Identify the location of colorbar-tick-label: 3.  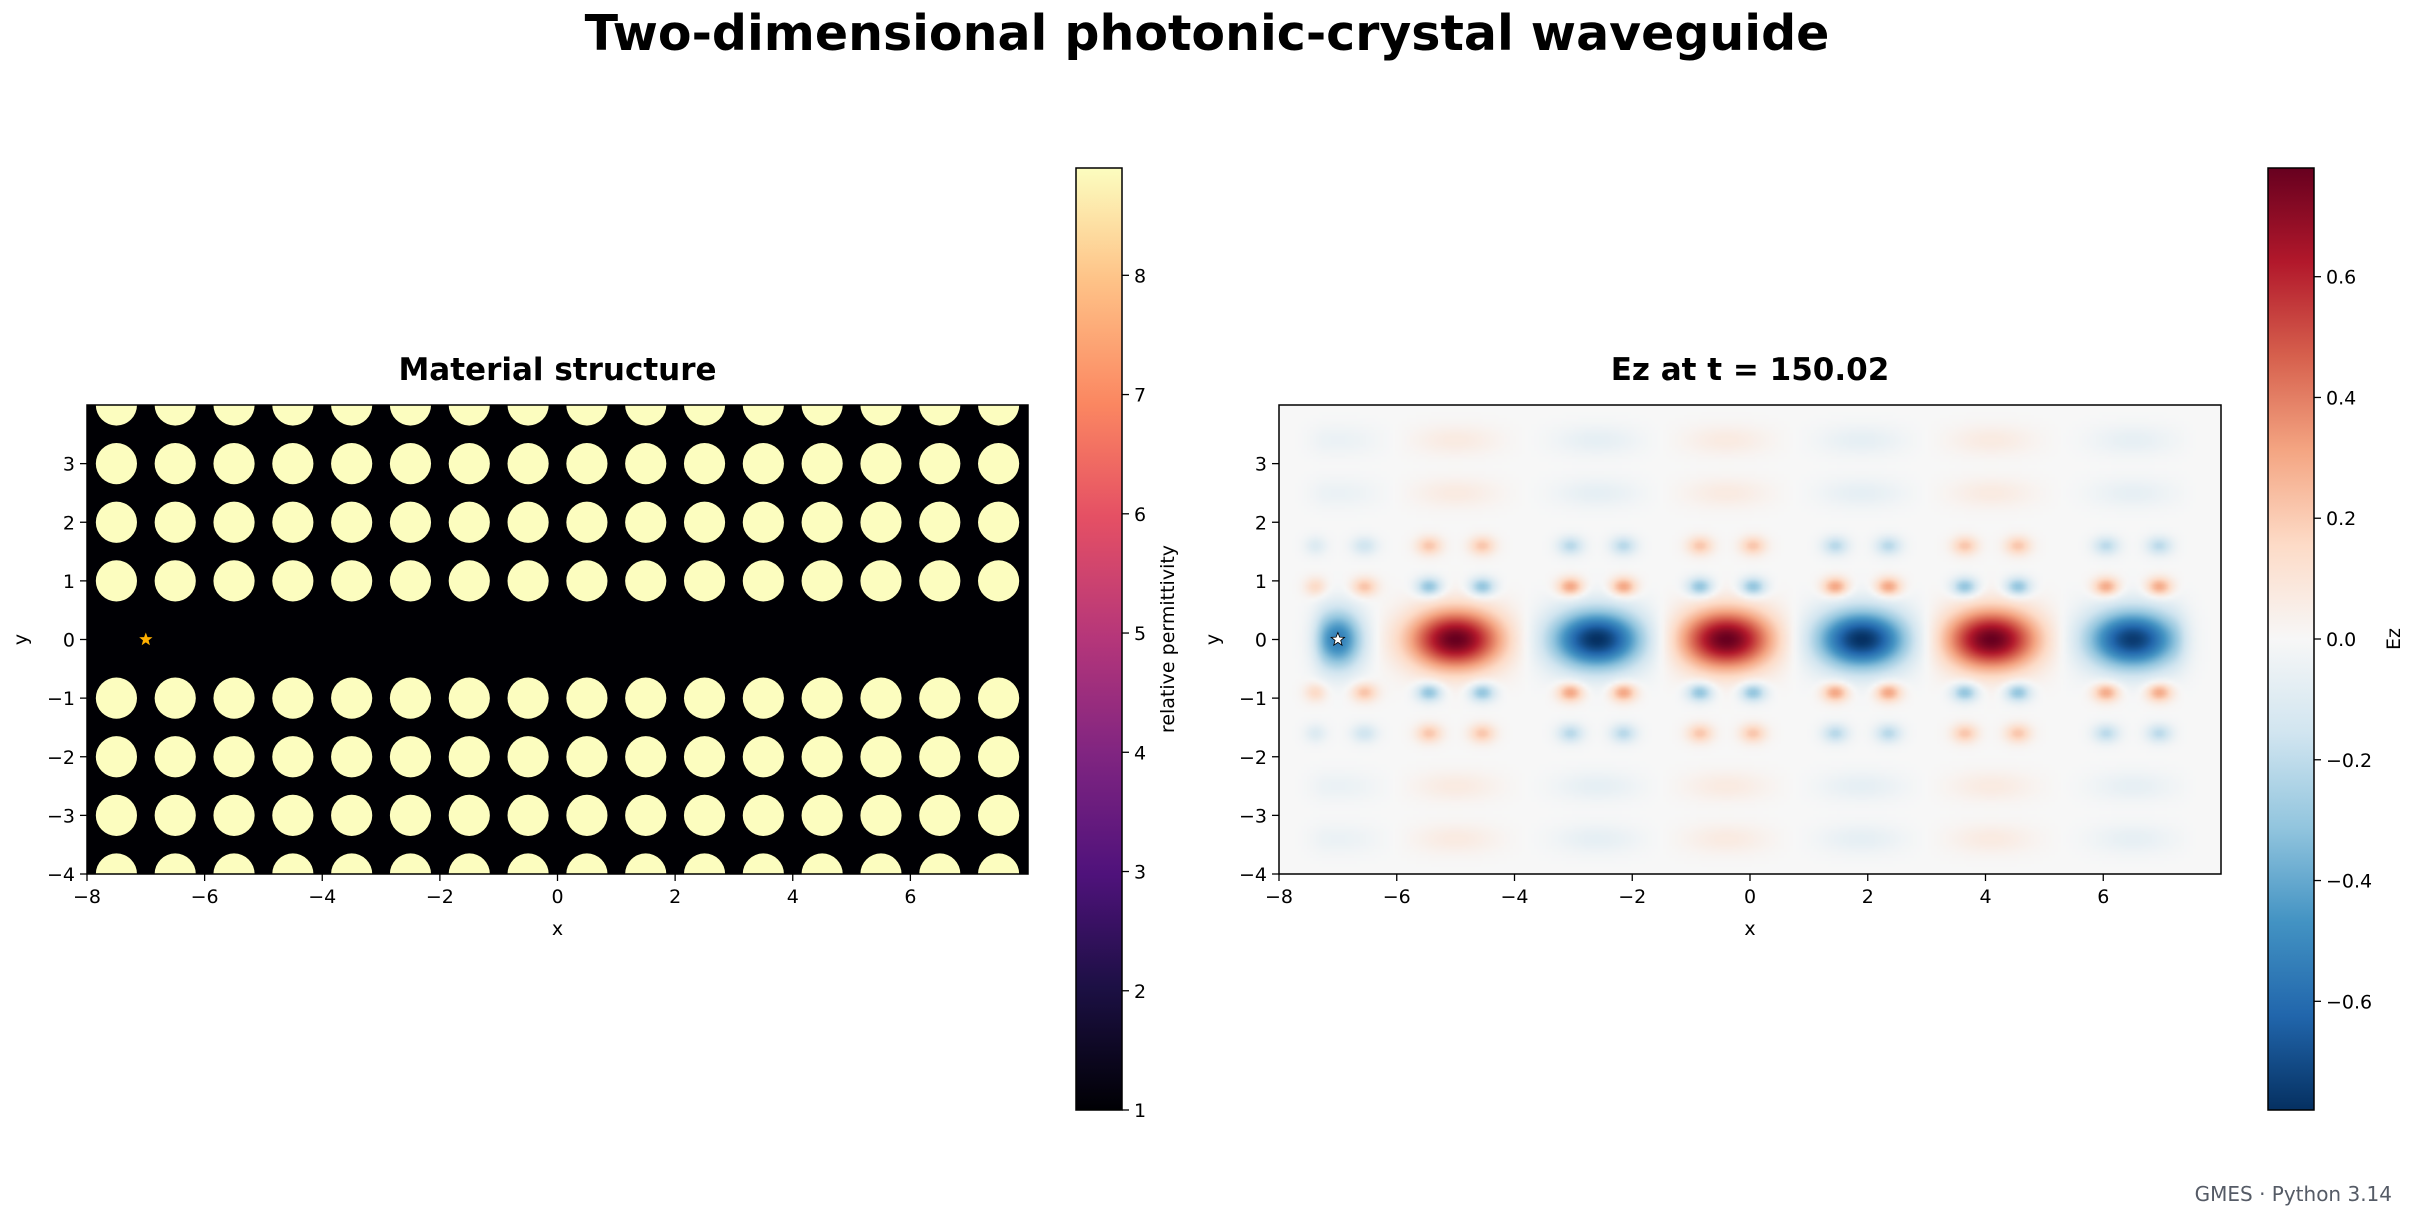
(1140, 873).